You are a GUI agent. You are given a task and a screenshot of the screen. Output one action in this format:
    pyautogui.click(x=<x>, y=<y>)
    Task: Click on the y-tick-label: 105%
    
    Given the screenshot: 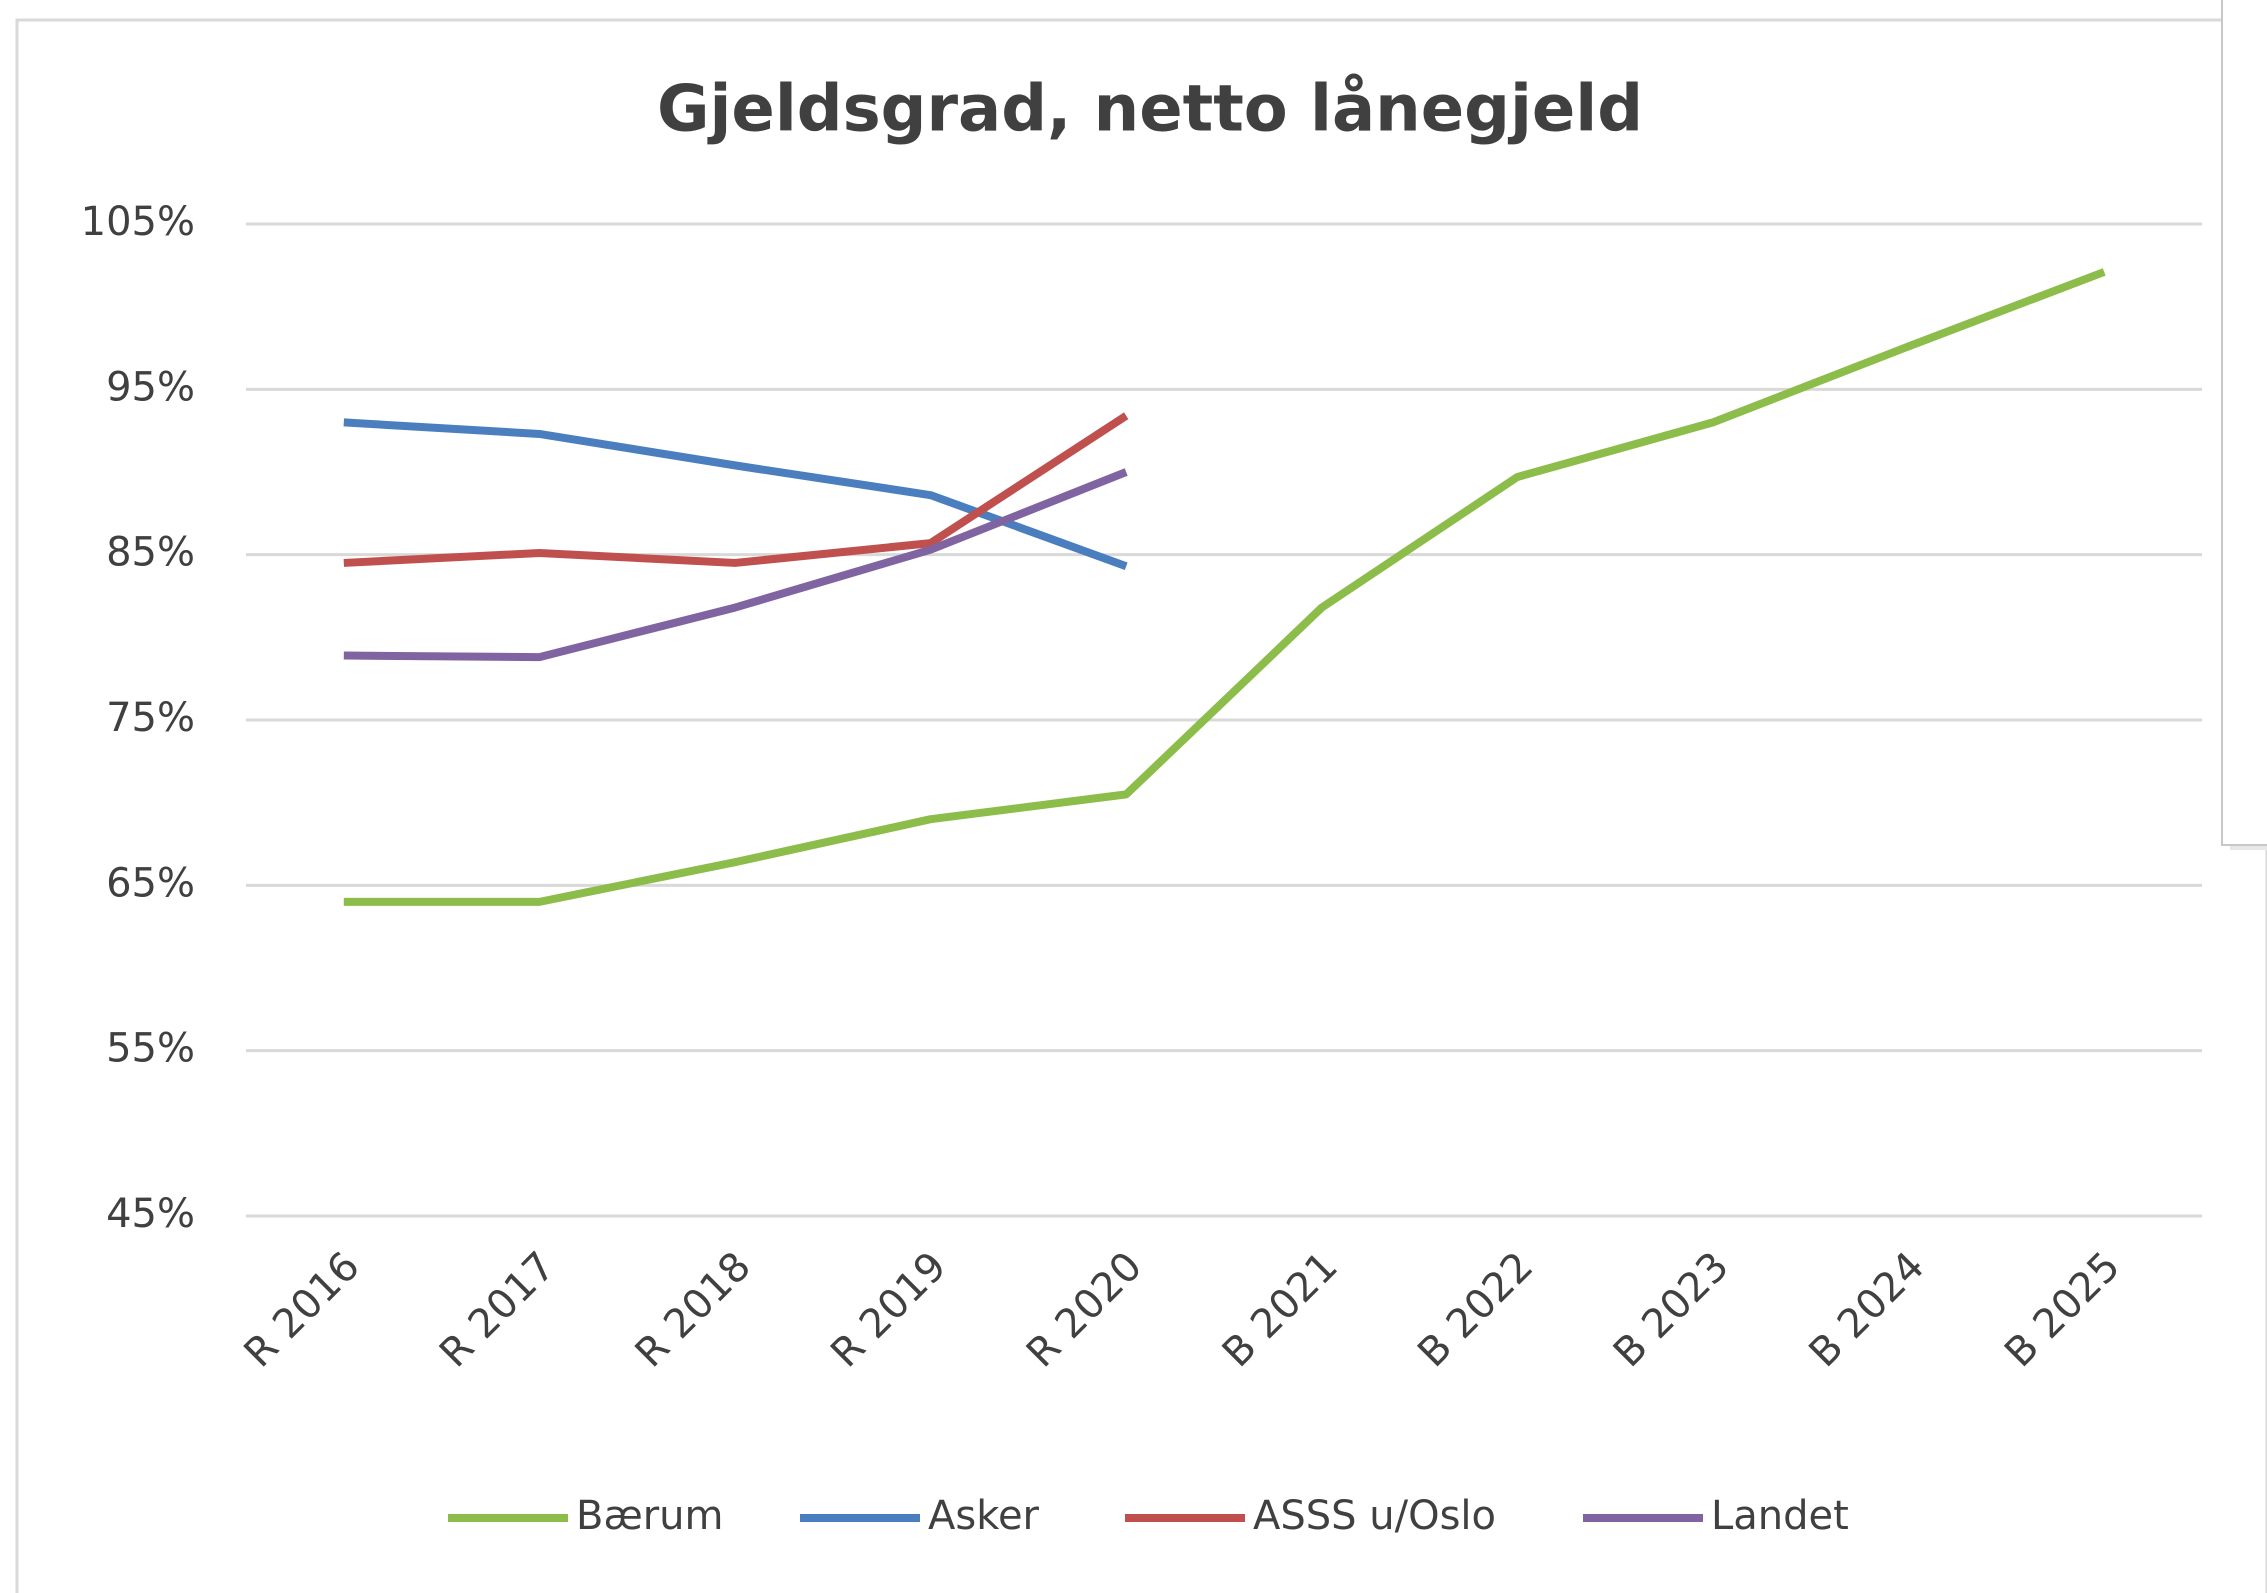 What is the action you would take?
    pyautogui.click(x=138, y=222)
    